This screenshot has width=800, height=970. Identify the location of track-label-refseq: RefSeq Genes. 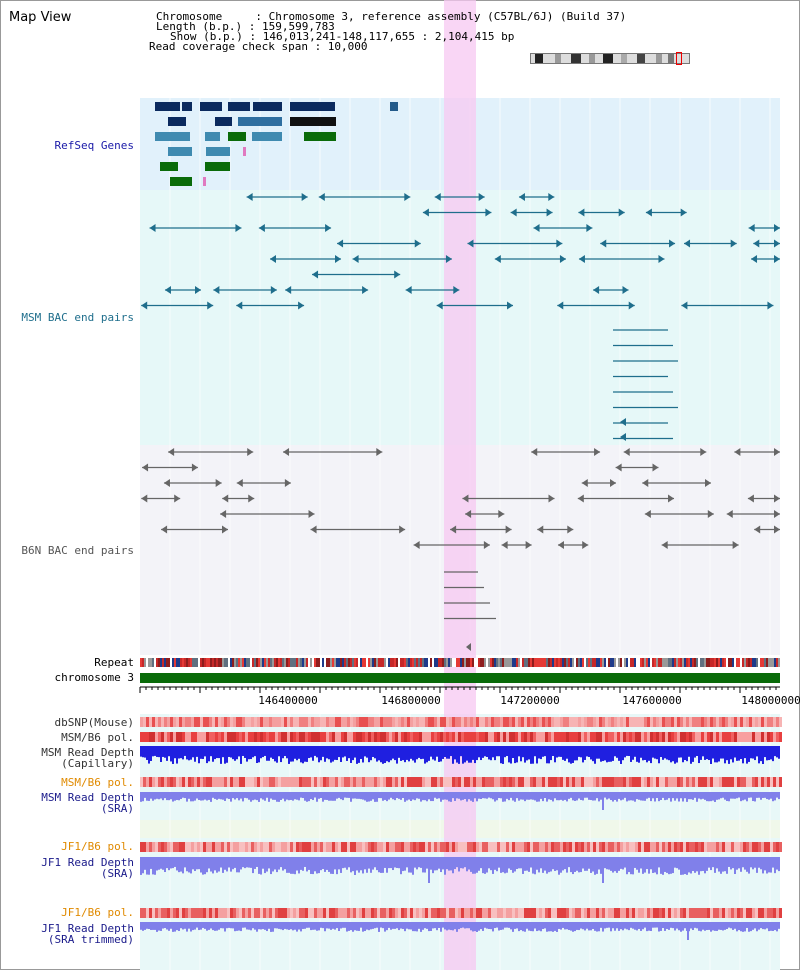
(94, 145).